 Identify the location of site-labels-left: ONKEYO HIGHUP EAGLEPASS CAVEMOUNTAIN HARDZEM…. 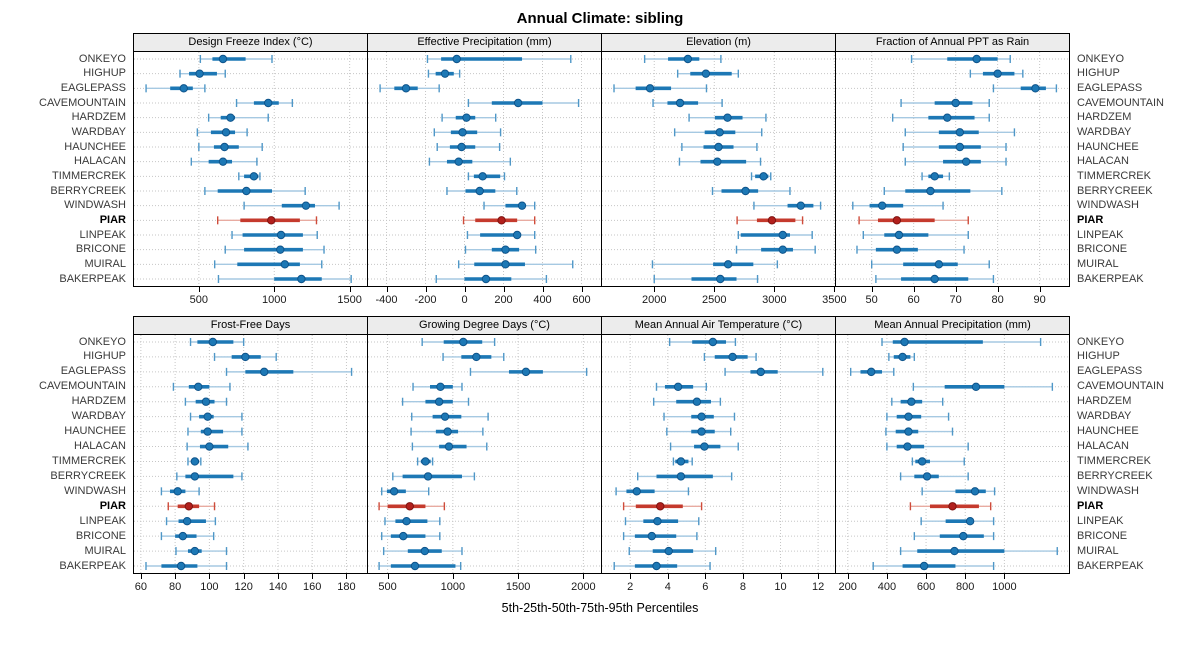
(66, 160).